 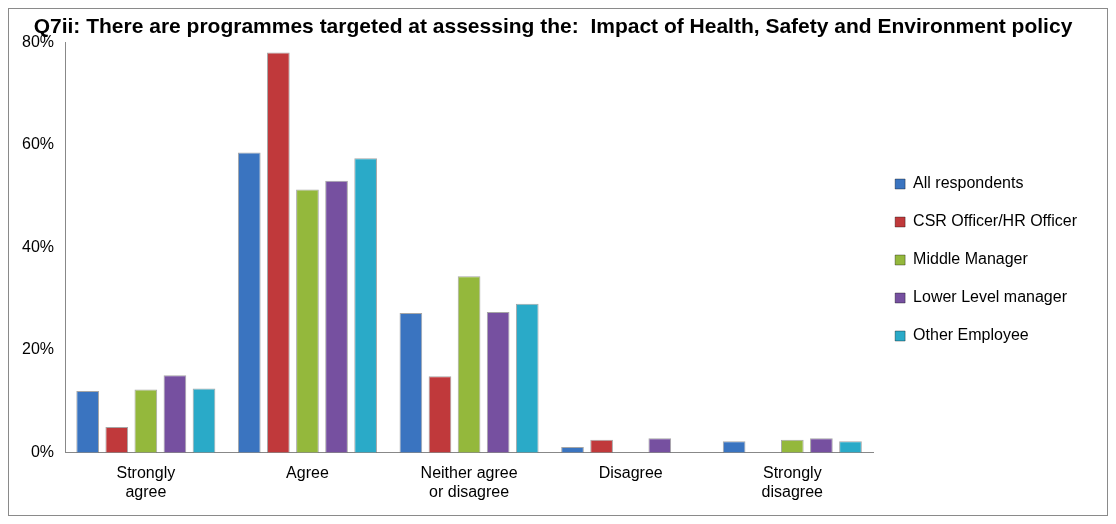 What do you see at coordinates (995, 221) in the screenshot?
I see `legend-label: CSR Officer/HR Officer` at bounding box center [995, 221].